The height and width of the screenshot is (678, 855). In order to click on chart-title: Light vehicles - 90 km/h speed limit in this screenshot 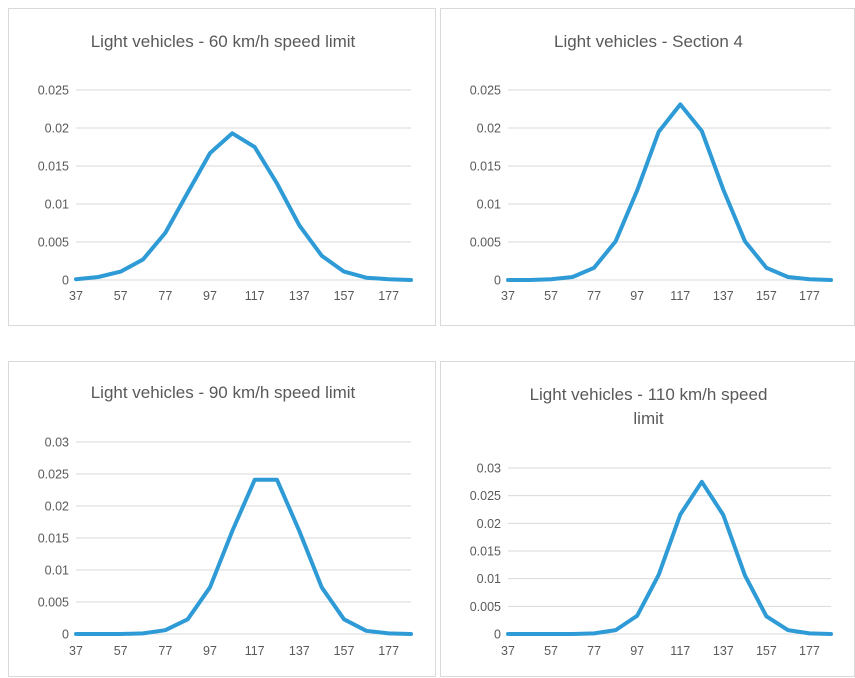, I will do `click(223, 392)`.